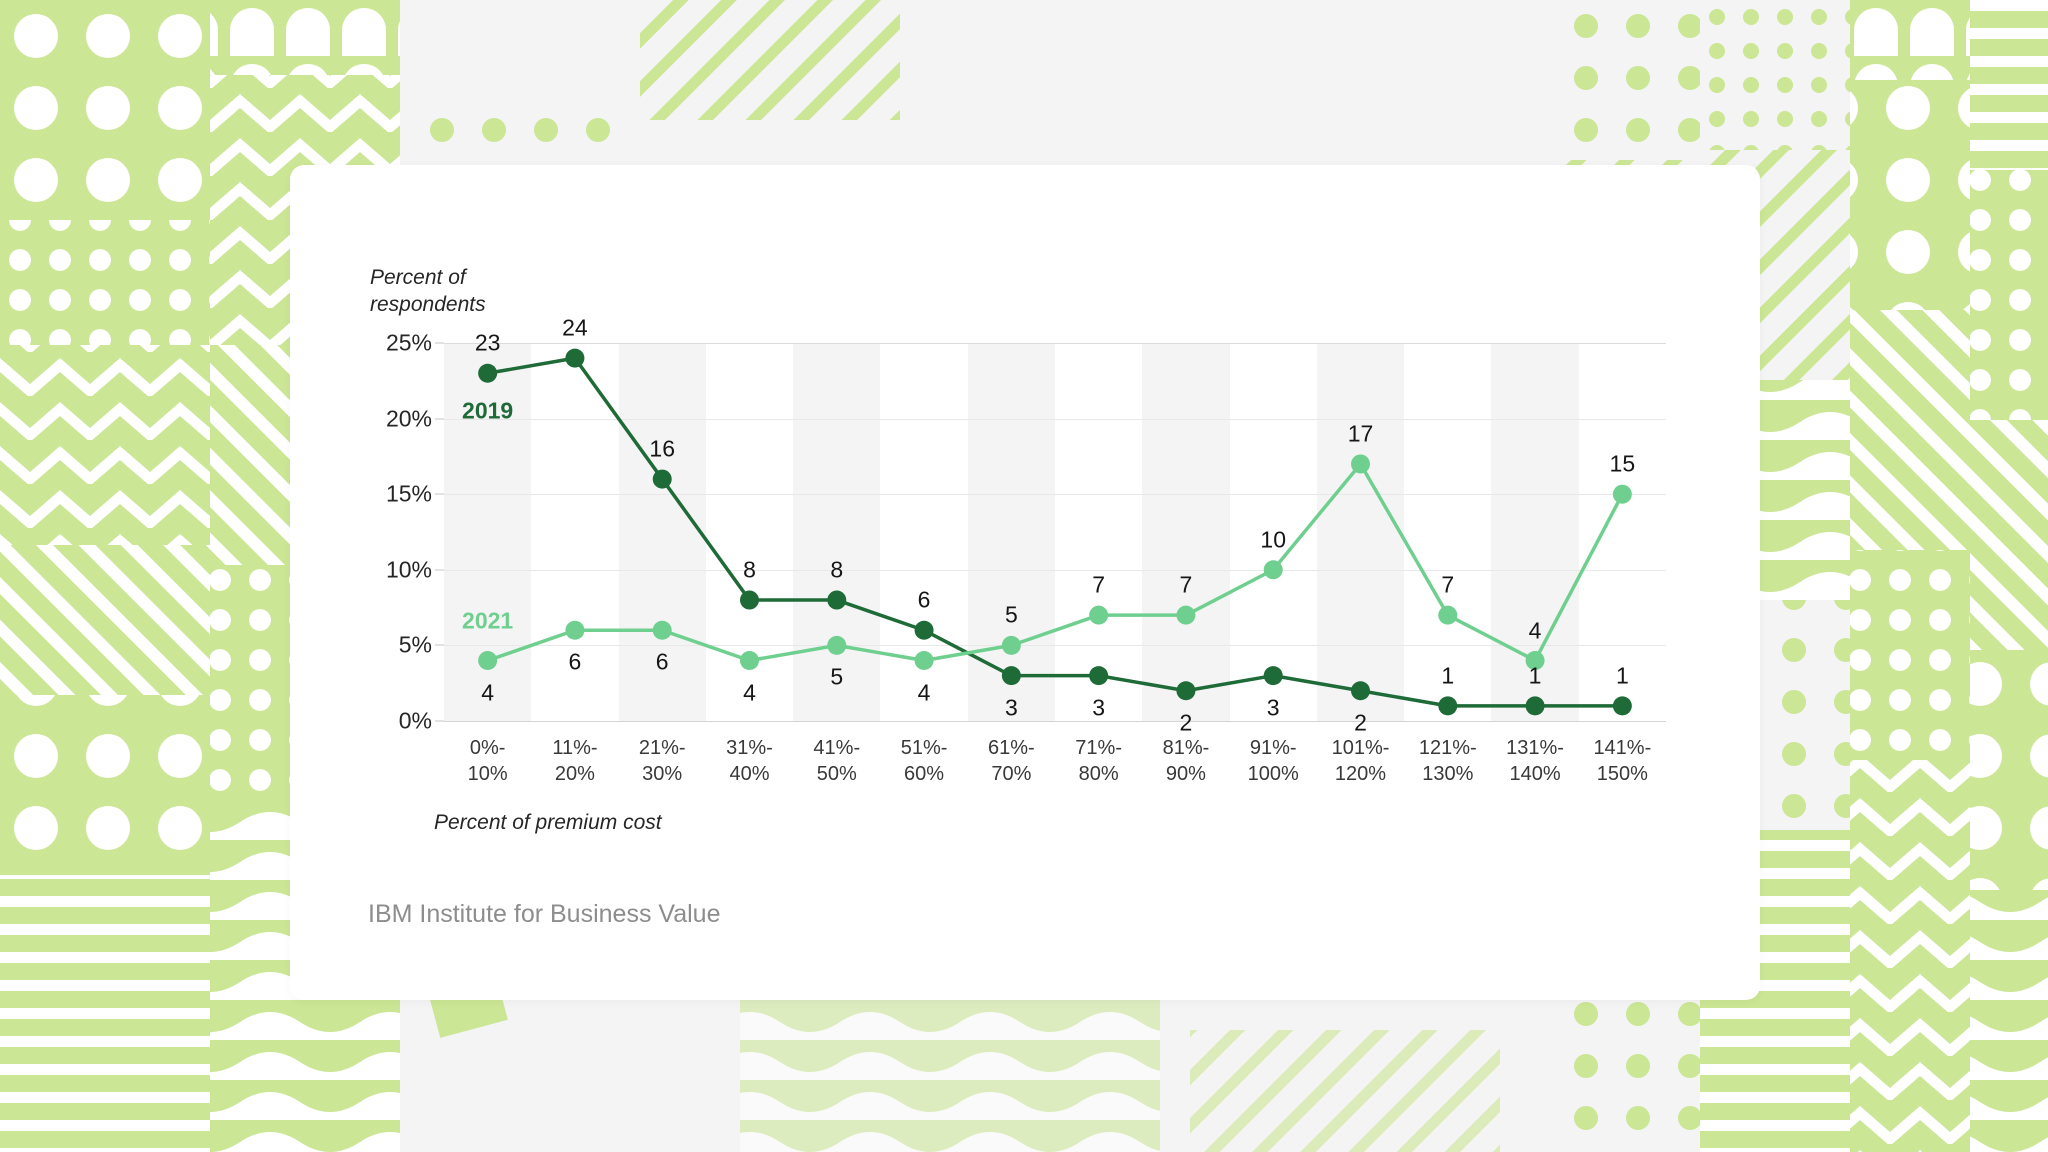 The width and height of the screenshot is (2048, 1152). I want to click on series-label-2021: 2021, so click(488, 620).